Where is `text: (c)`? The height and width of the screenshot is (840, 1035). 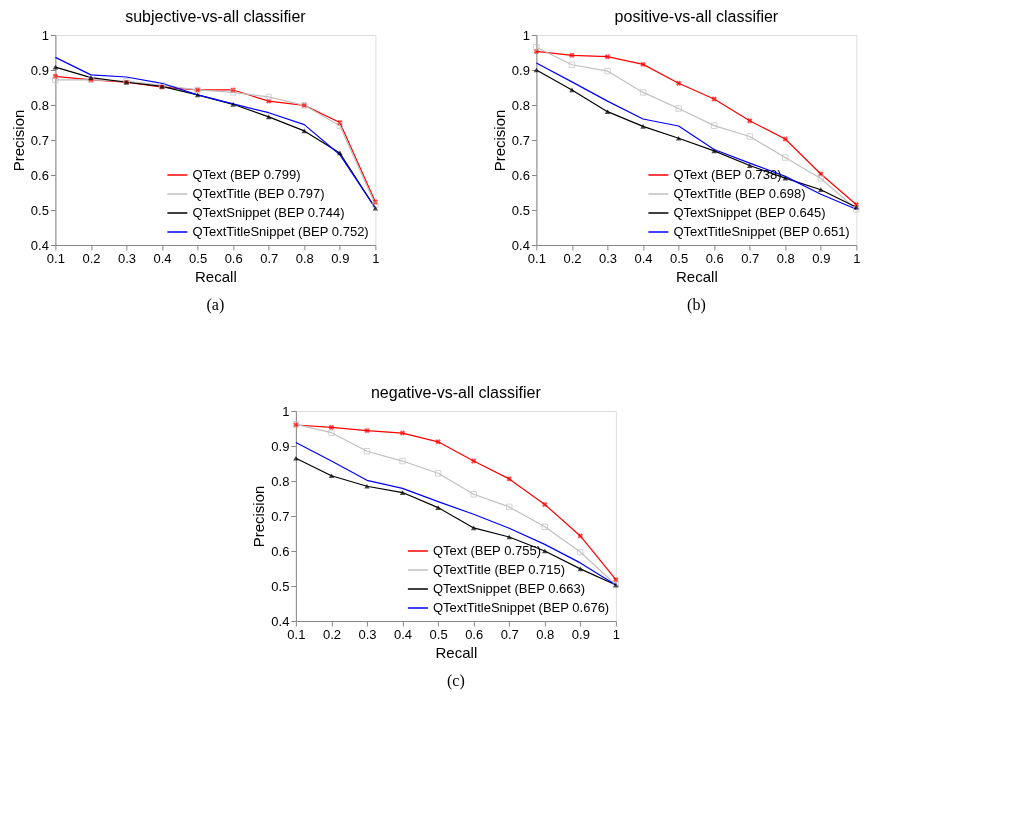
text: (c) is located at coordinates (456, 681).